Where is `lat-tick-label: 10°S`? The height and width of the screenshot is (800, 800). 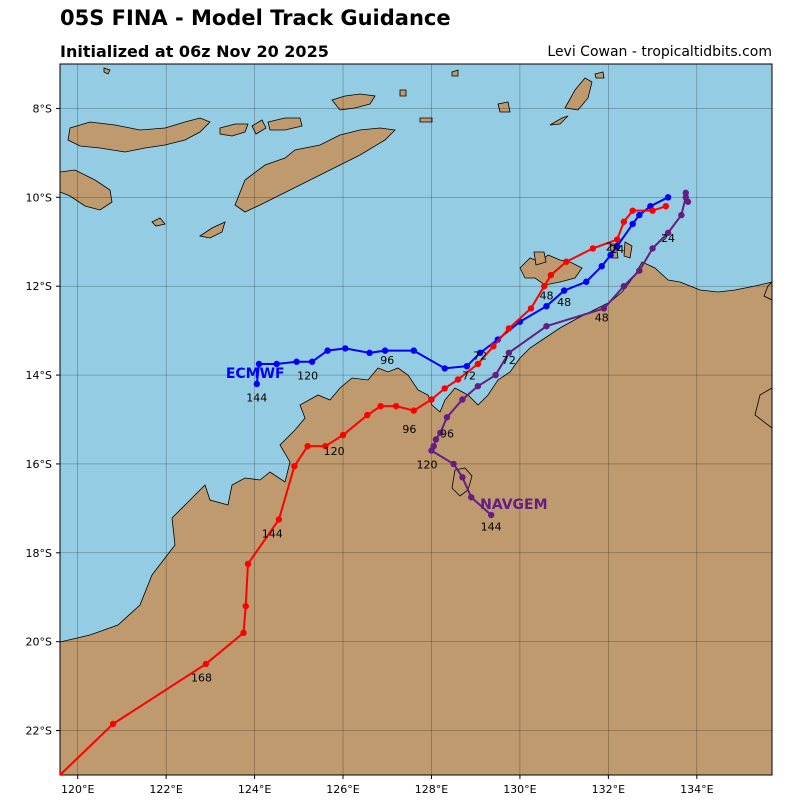
lat-tick-label: 10°S is located at coordinates (39, 197).